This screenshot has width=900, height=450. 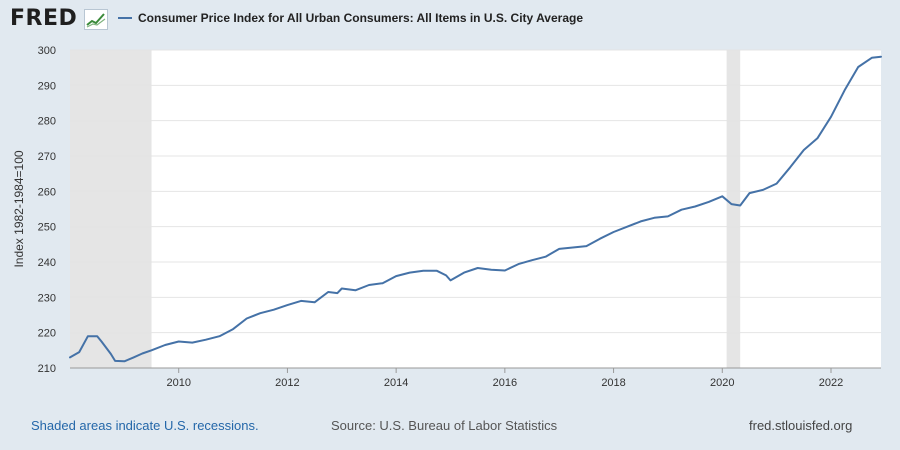 I want to click on x-tick-label-2014: 2014, so click(x=396, y=383).